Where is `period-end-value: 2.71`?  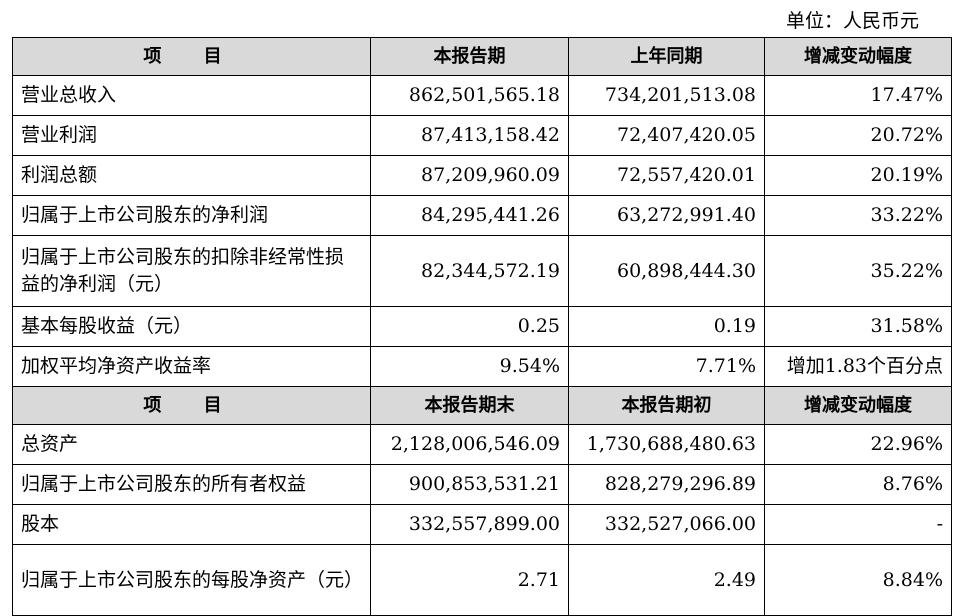 period-end-value: 2.71 is located at coordinates (469, 580).